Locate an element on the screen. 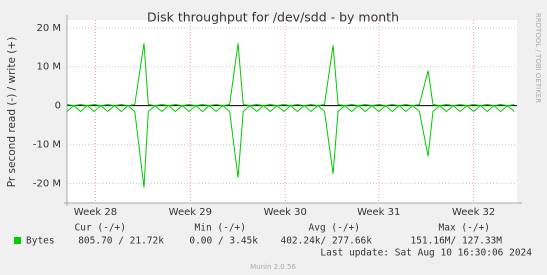 The width and height of the screenshot is (547, 275). x-tick-label: Week 28 is located at coordinates (95, 212).